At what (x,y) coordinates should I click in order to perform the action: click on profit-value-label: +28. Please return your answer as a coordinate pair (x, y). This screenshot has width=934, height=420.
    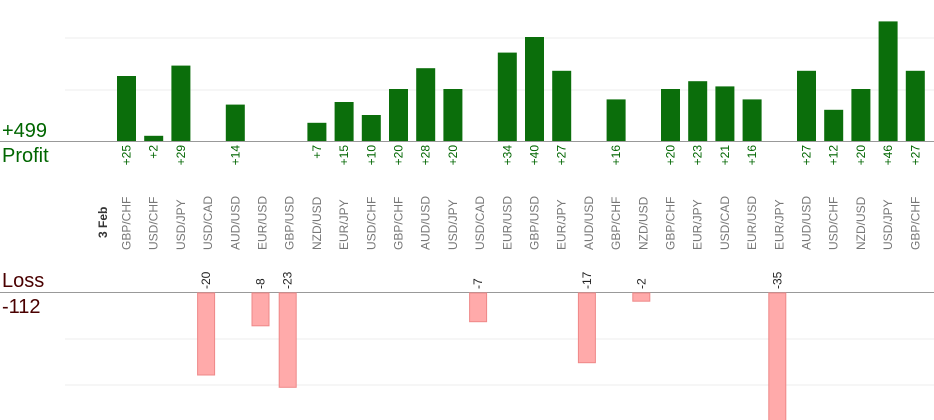
    Looking at the image, I should click on (426, 155).